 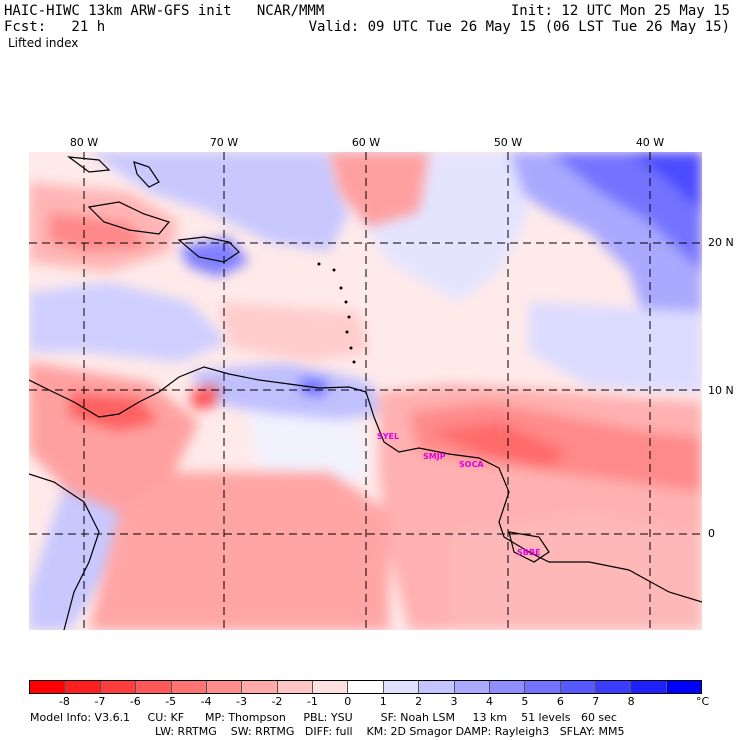 I want to click on colorbar-tick-label: 1, so click(x=383, y=701).